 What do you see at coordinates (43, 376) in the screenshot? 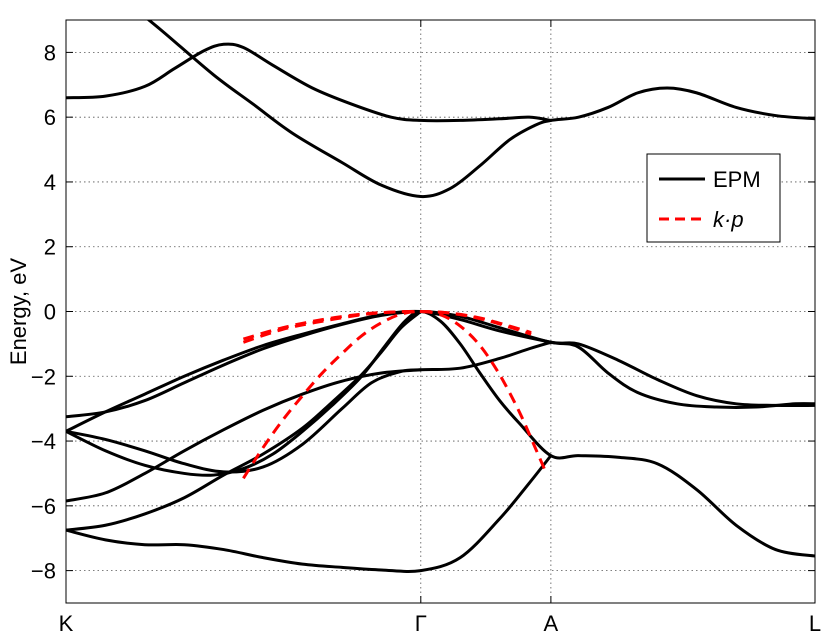
I see `y-tick-label-3: −2` at bounding box center [43, 376].